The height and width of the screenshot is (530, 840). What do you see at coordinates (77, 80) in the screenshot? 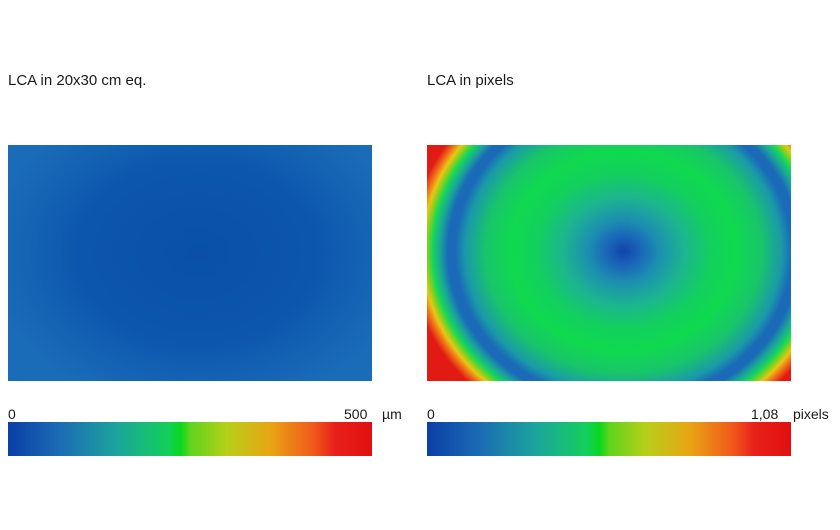
I see `left-chart-title: LCA in 20x30 cm eq.` at bounding box center [77, 80].